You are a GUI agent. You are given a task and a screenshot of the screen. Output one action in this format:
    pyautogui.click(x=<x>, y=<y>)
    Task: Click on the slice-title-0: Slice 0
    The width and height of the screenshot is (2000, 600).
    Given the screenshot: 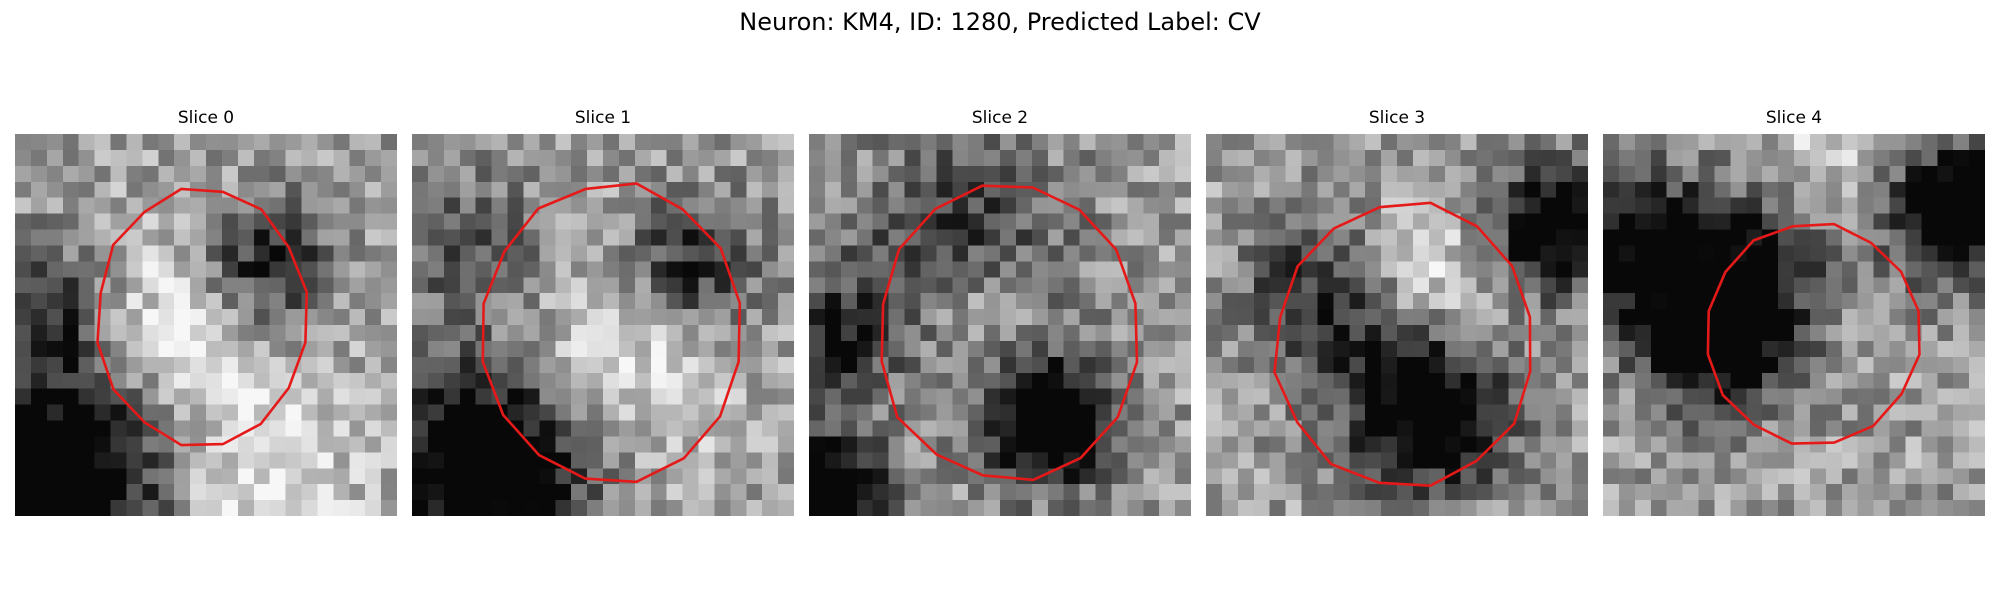 What is the action you would take?
    pyautogui.click(x=206, y=118)
    